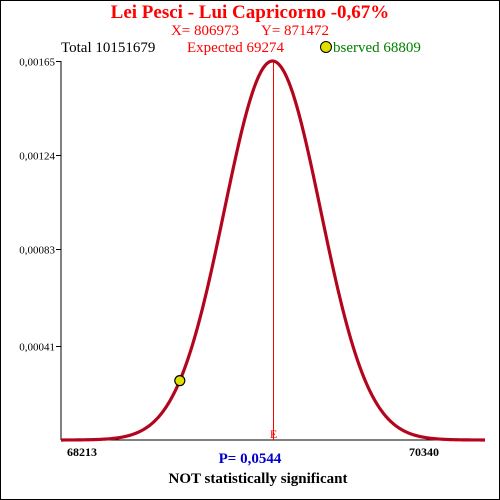 The image size is (500, 500). What do you see at coordinates (424, 452) in the screenshot?
I see `x-tick-label: 70340` at bounding box center [424, 452].